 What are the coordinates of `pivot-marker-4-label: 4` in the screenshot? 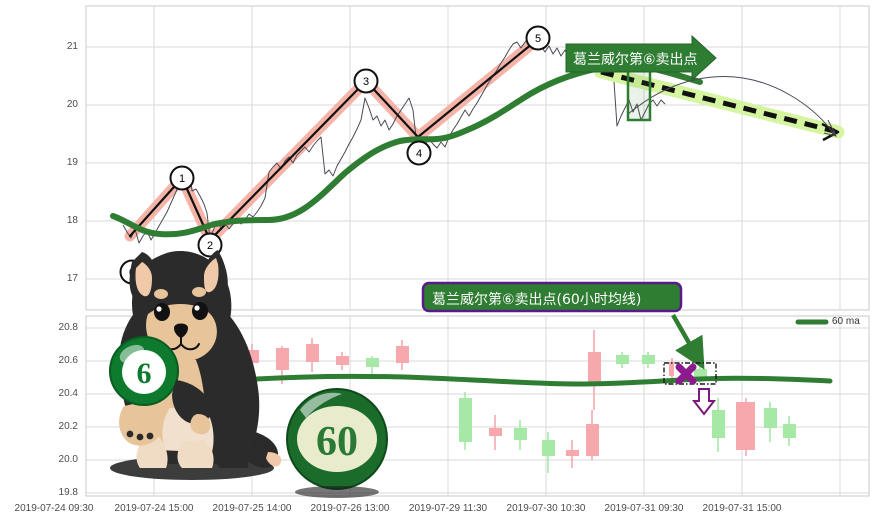 It's located at (419, 154).